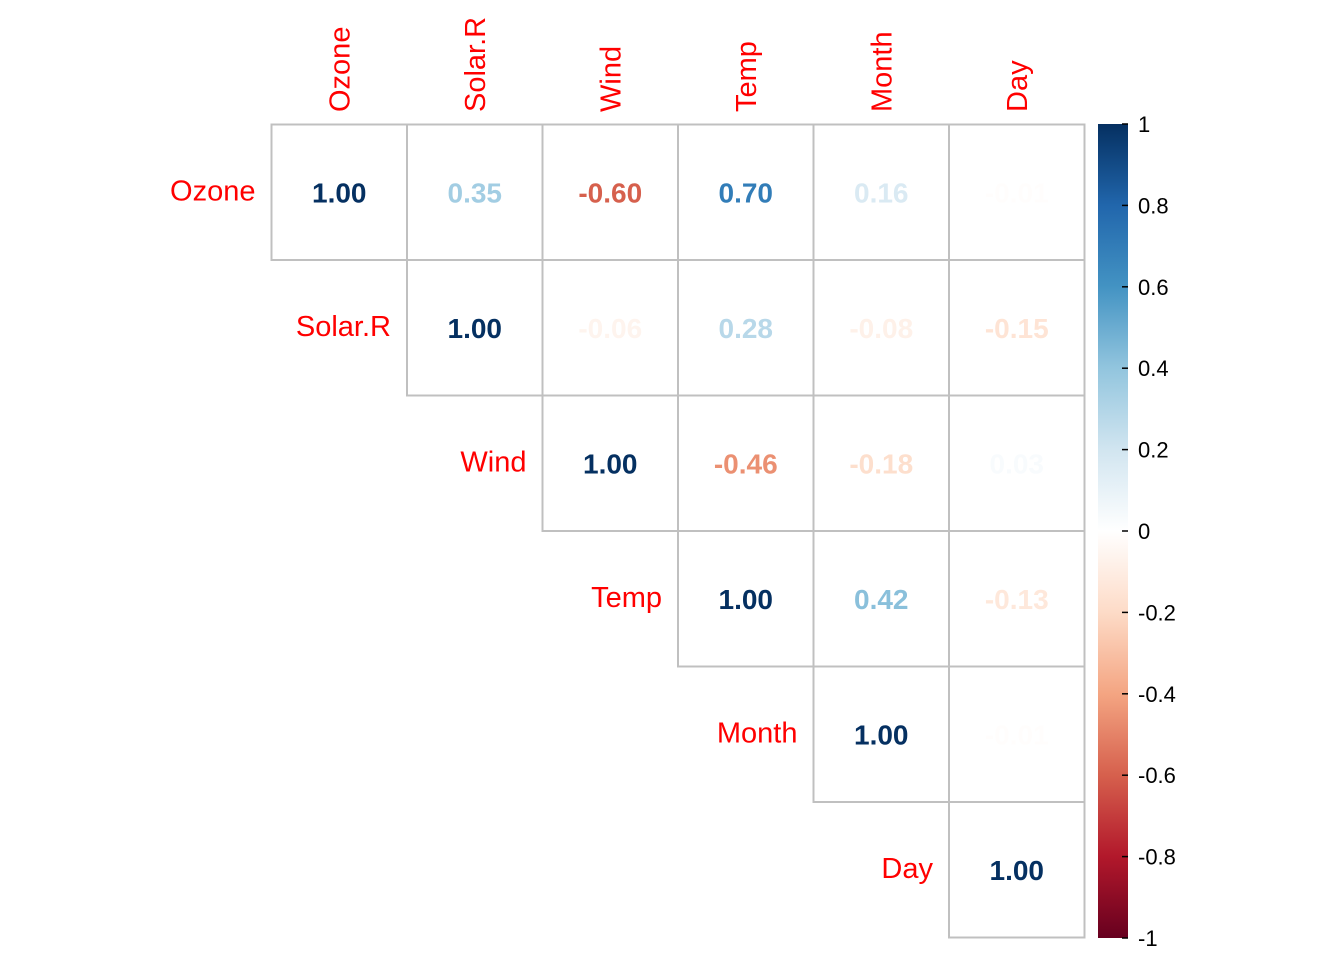  I want to click on legend-tick-label: 0.6, so click(1153, 287).